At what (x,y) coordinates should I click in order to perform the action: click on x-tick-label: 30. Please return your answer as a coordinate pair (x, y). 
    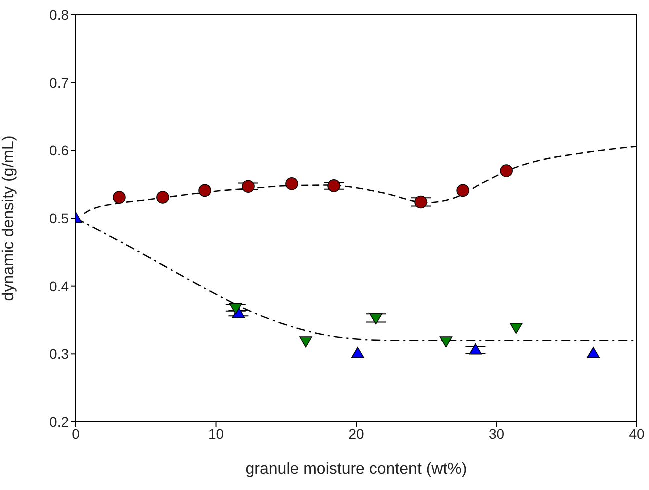
    Looking at the image, I should click on (496, 434).